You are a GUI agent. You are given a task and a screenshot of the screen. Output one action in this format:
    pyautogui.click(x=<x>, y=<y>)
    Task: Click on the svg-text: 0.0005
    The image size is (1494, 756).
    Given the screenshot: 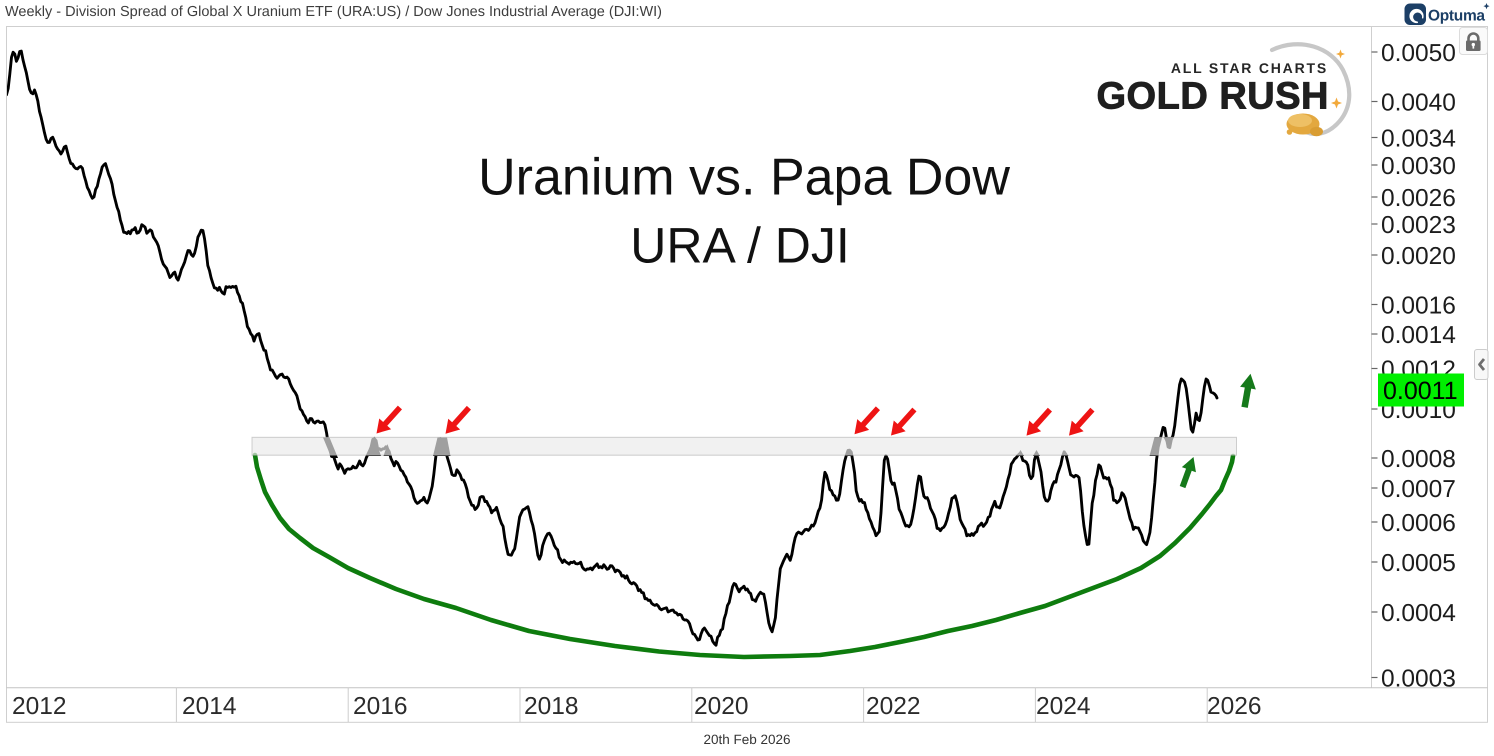 What is the action you would take?
    pyautogui.click(x=1418, y=563)
    